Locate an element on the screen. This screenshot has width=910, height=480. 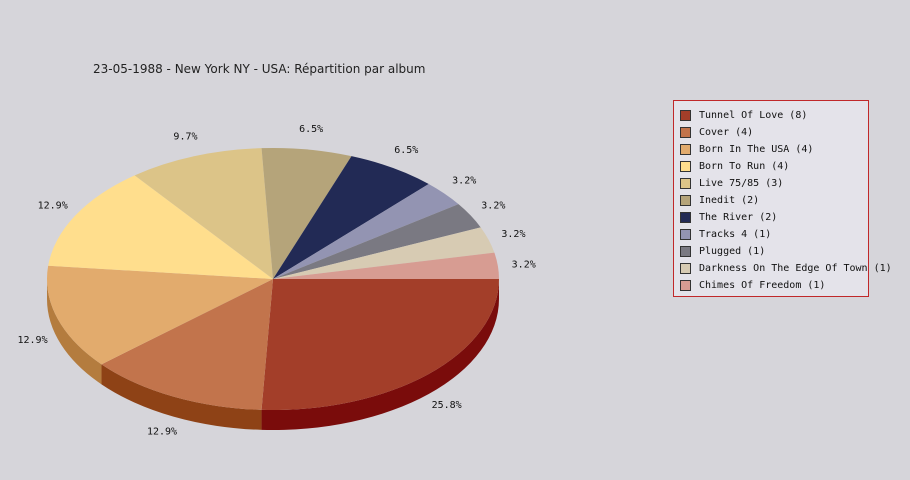
legend-label: Chimes Of Freedom (1) is located at coordinates (762, 285).